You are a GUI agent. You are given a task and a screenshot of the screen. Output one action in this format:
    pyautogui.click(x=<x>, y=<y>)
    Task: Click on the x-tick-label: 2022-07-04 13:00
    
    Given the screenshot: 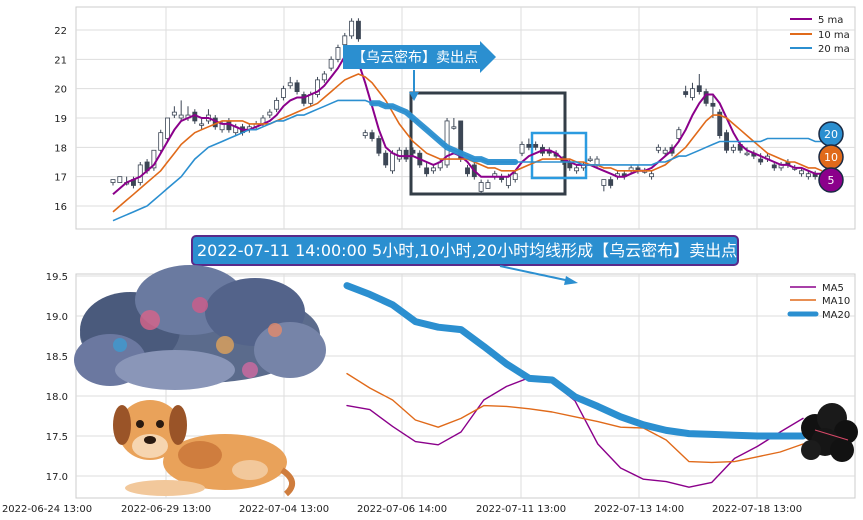 What is the action you would take?
    pyautogui.click(x=284, y=509)
    